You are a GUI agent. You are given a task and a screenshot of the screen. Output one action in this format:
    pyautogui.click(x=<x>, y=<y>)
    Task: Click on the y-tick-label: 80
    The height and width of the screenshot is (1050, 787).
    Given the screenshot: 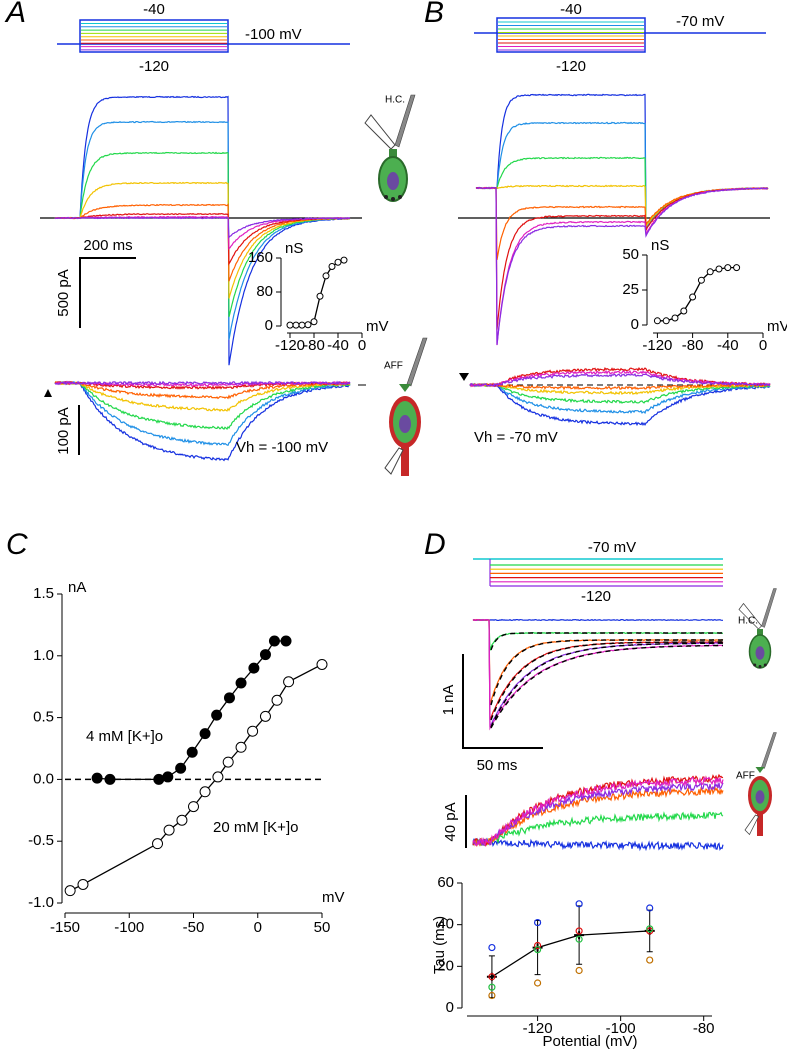 What is the action you would take?
    pyautogui.click(x=264, y=291)
    